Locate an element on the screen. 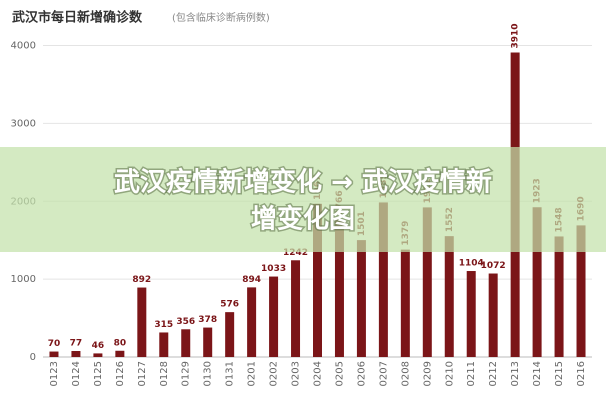 The height and width of the screenshot is (400, 606). data-label: 378 is located at coordinates (207, 320).